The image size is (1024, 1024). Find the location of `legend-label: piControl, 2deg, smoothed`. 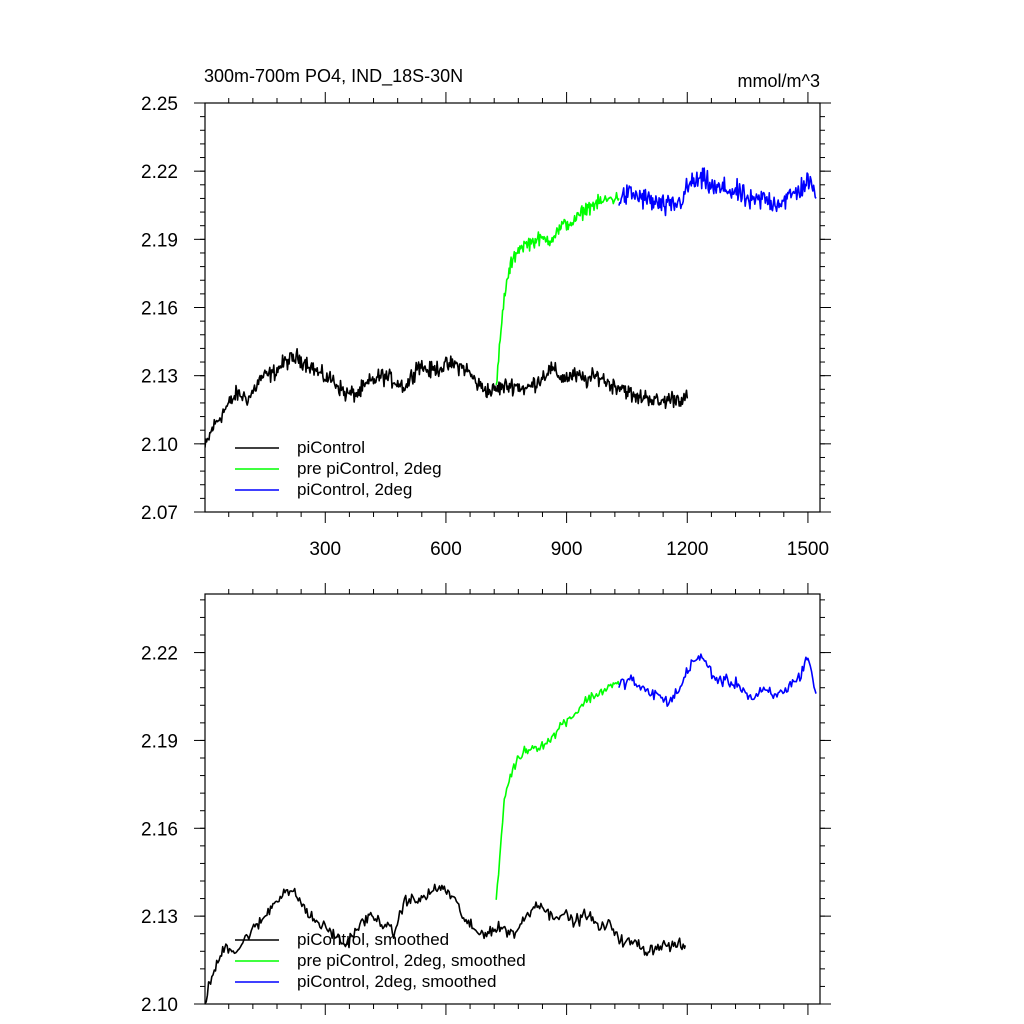

legend-label: piControl, 2deg, smoothed is located at coordinates (396, 981).